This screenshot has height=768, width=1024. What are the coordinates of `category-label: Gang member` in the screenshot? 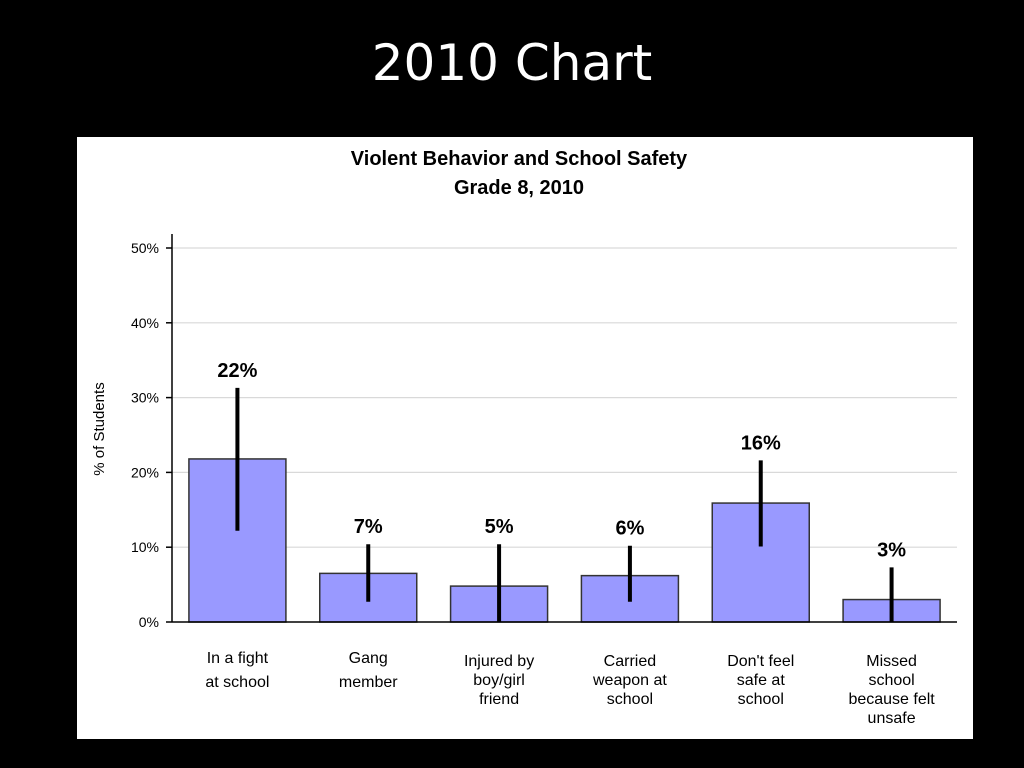 It's located at (368, 670).